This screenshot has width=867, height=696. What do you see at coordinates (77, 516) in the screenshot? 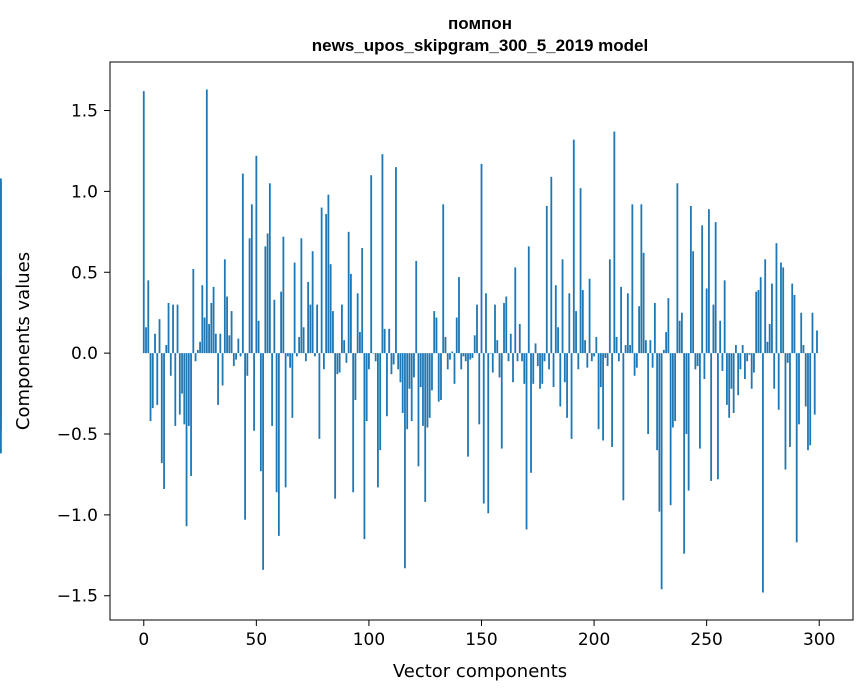
I see `y-tick-label: −1.0` at bounding box center [77, 516].